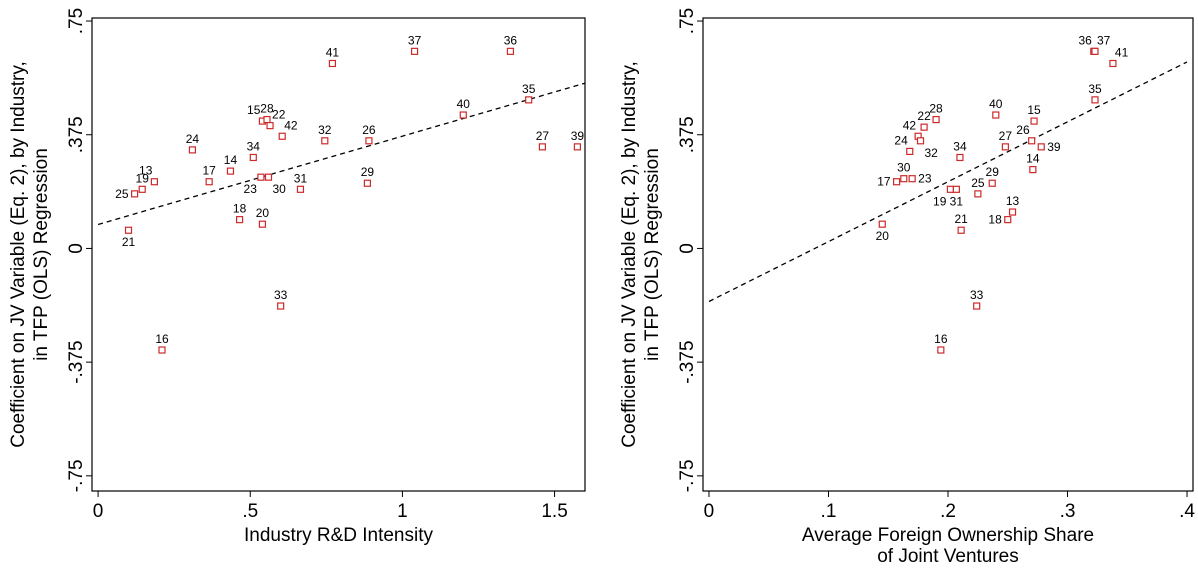  Describe the element at coordinates (1187, 511) in the screenshot. I see `x-tick-label: .4` at that location.